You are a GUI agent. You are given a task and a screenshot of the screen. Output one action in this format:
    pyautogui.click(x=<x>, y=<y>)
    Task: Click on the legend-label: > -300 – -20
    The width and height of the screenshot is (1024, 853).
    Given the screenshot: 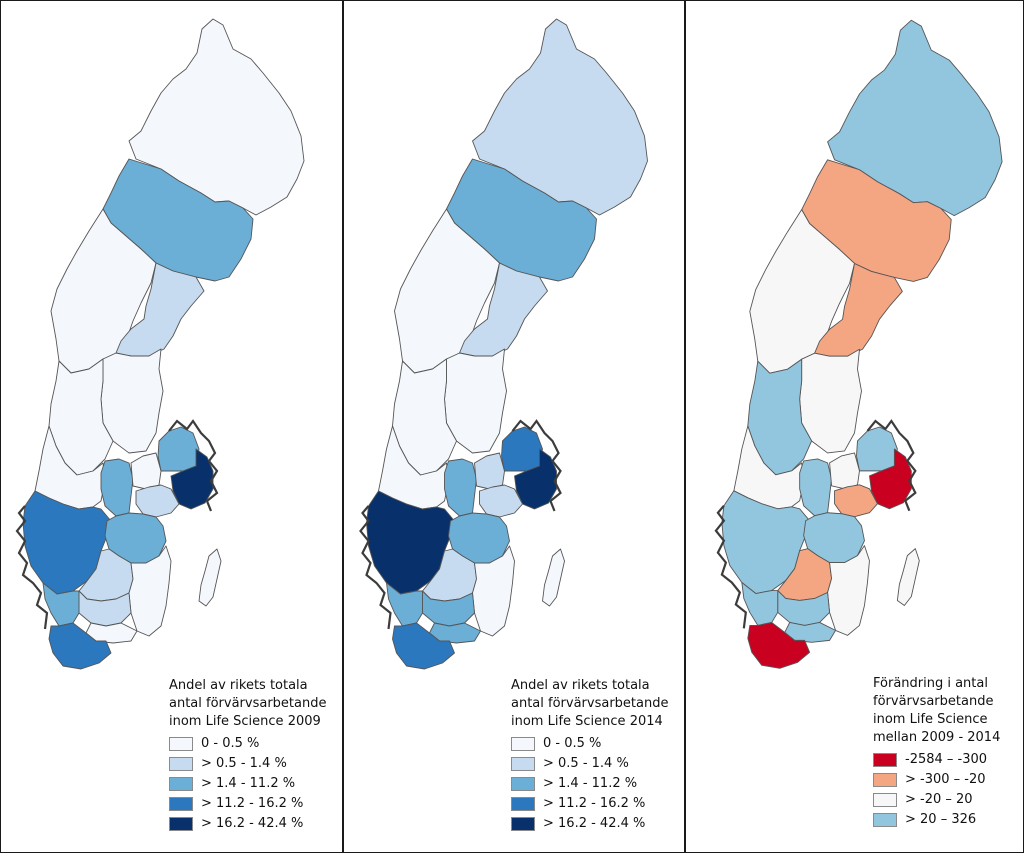 What is the action you would take?
    pyautogui.click(x=945, y=779)
    